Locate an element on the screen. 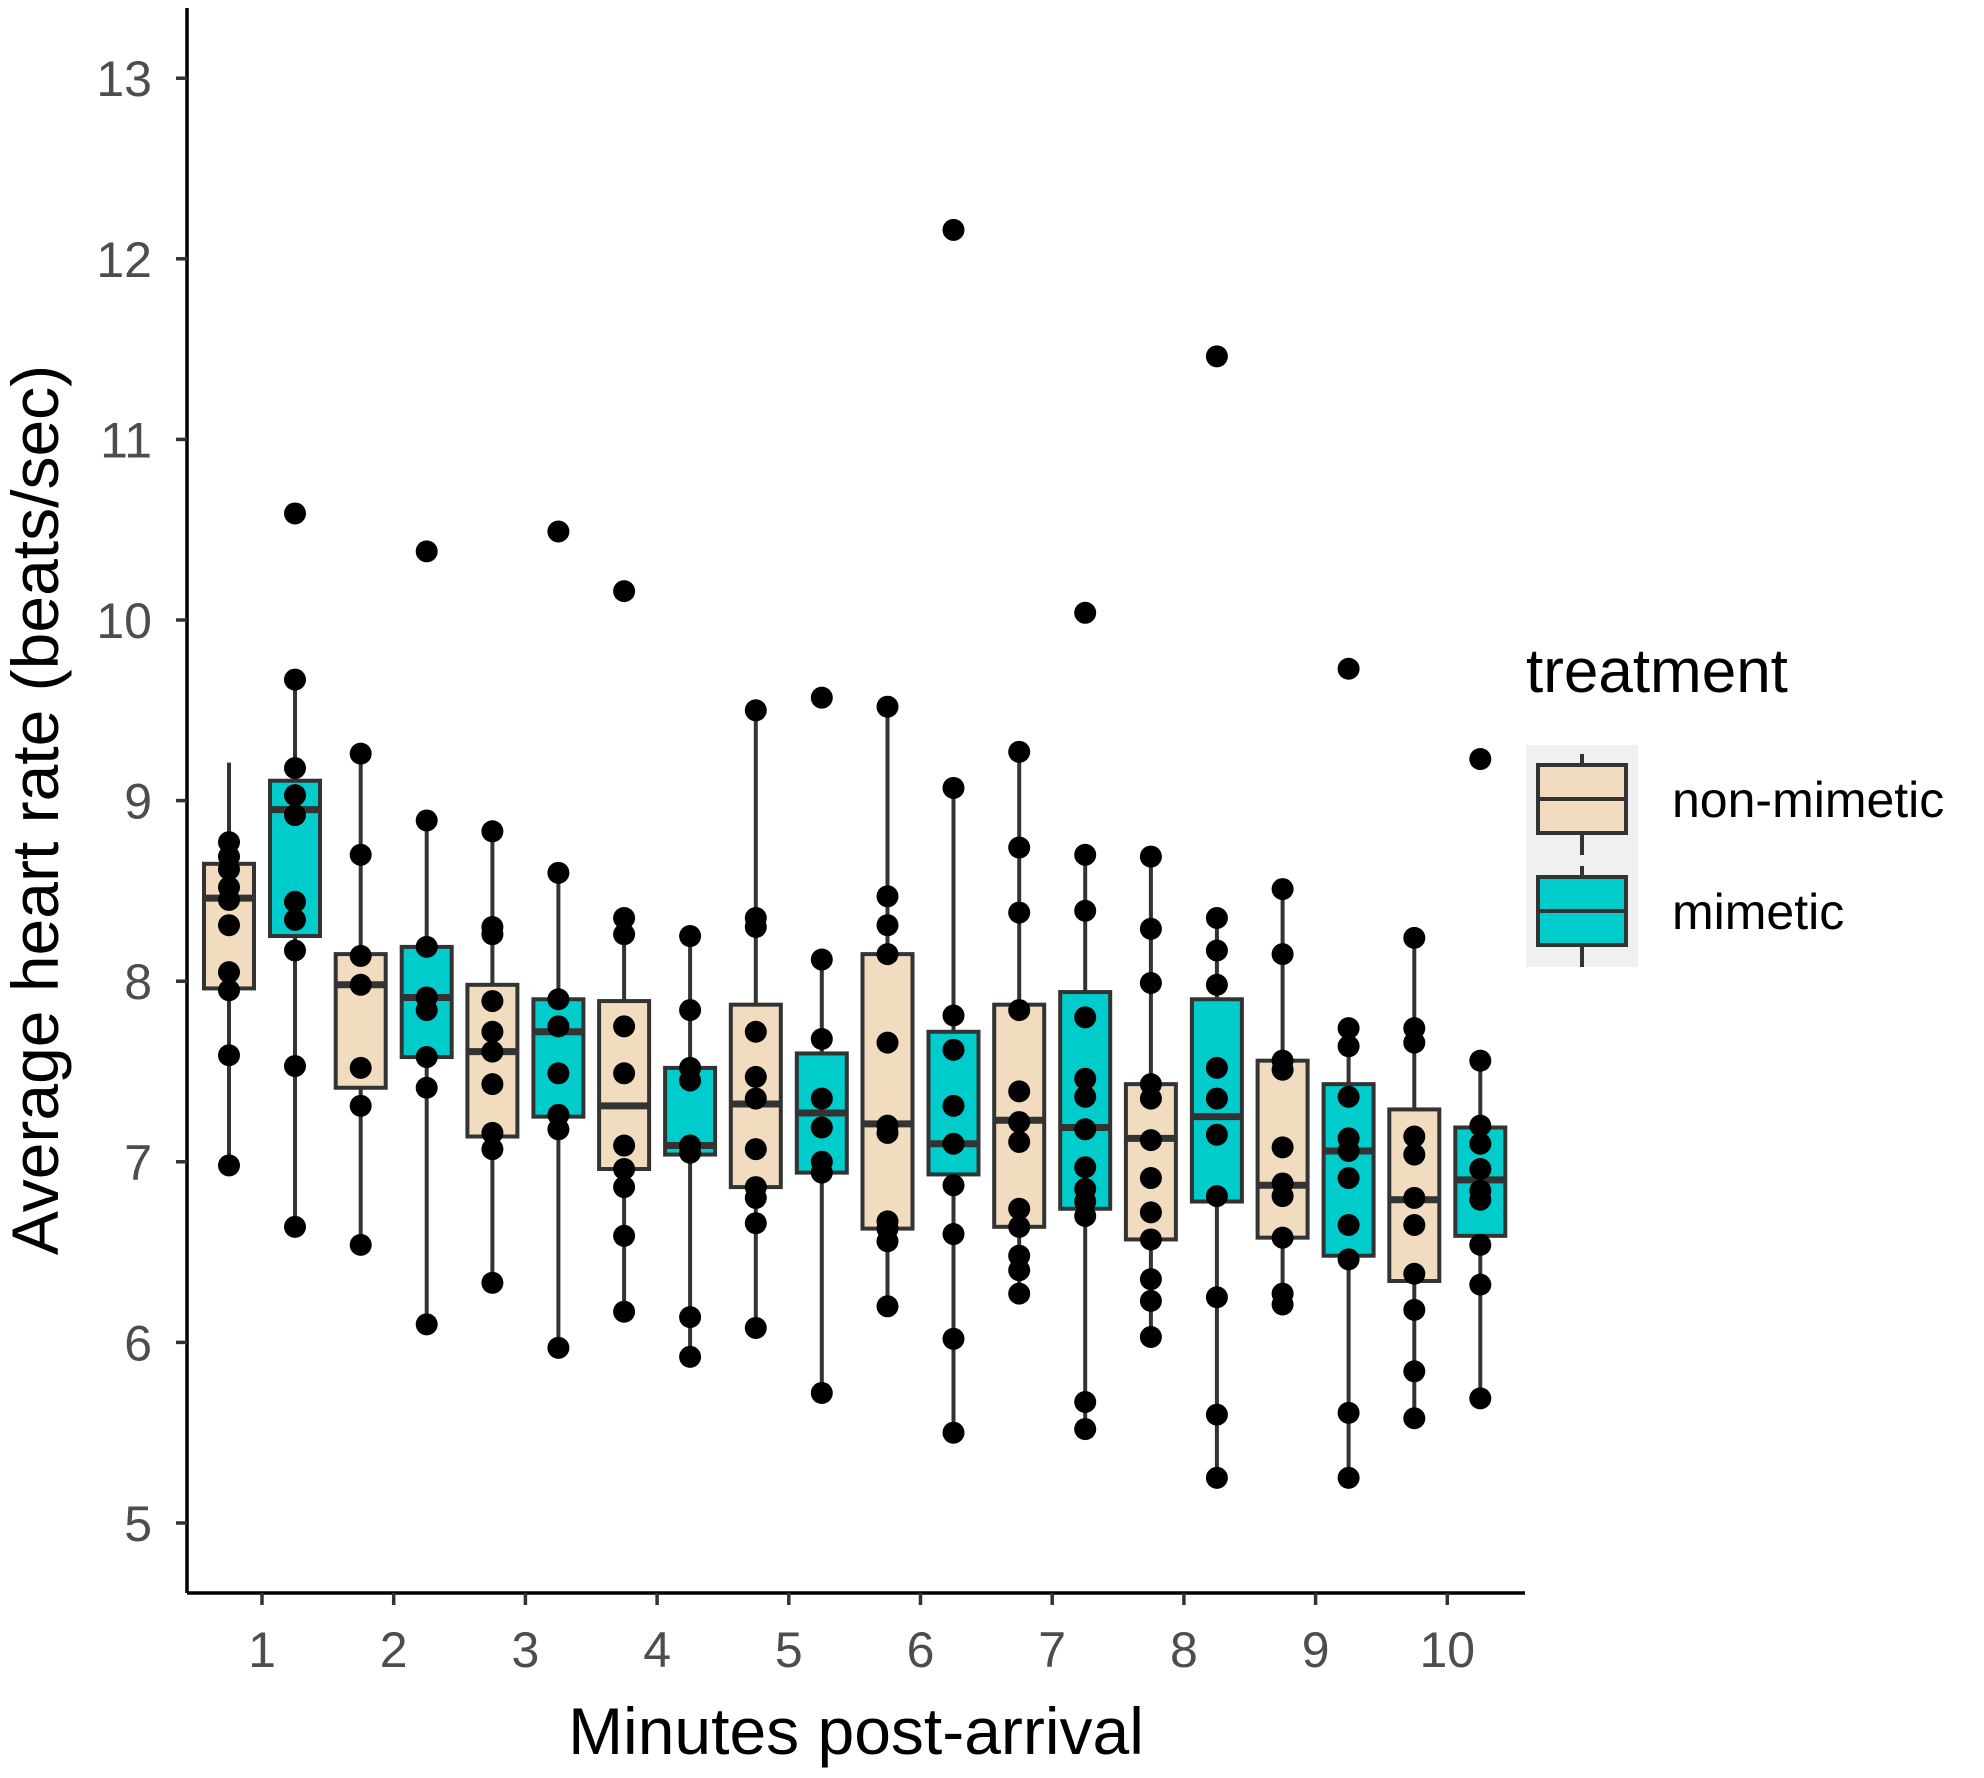 Image resolution: width=1984 pixels, height=1778 pixels. y-axis-title: Average heart rate (beats/sec) is located at coordinates (36, 810).